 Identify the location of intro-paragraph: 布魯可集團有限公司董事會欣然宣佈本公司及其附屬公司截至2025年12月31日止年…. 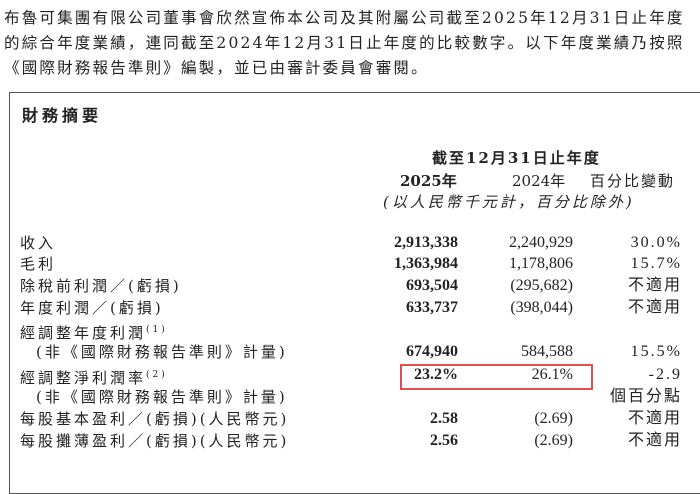
(344, 43).